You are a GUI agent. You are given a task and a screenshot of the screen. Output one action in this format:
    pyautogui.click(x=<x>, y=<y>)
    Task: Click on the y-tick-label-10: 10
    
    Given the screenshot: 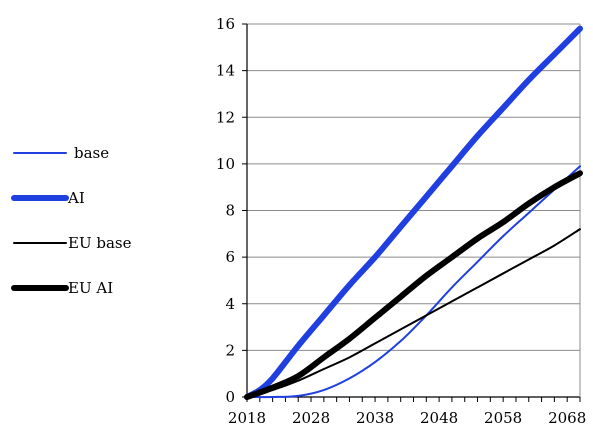 What is the action you would take?
    pyautogui.click(x=225, y=164)
    